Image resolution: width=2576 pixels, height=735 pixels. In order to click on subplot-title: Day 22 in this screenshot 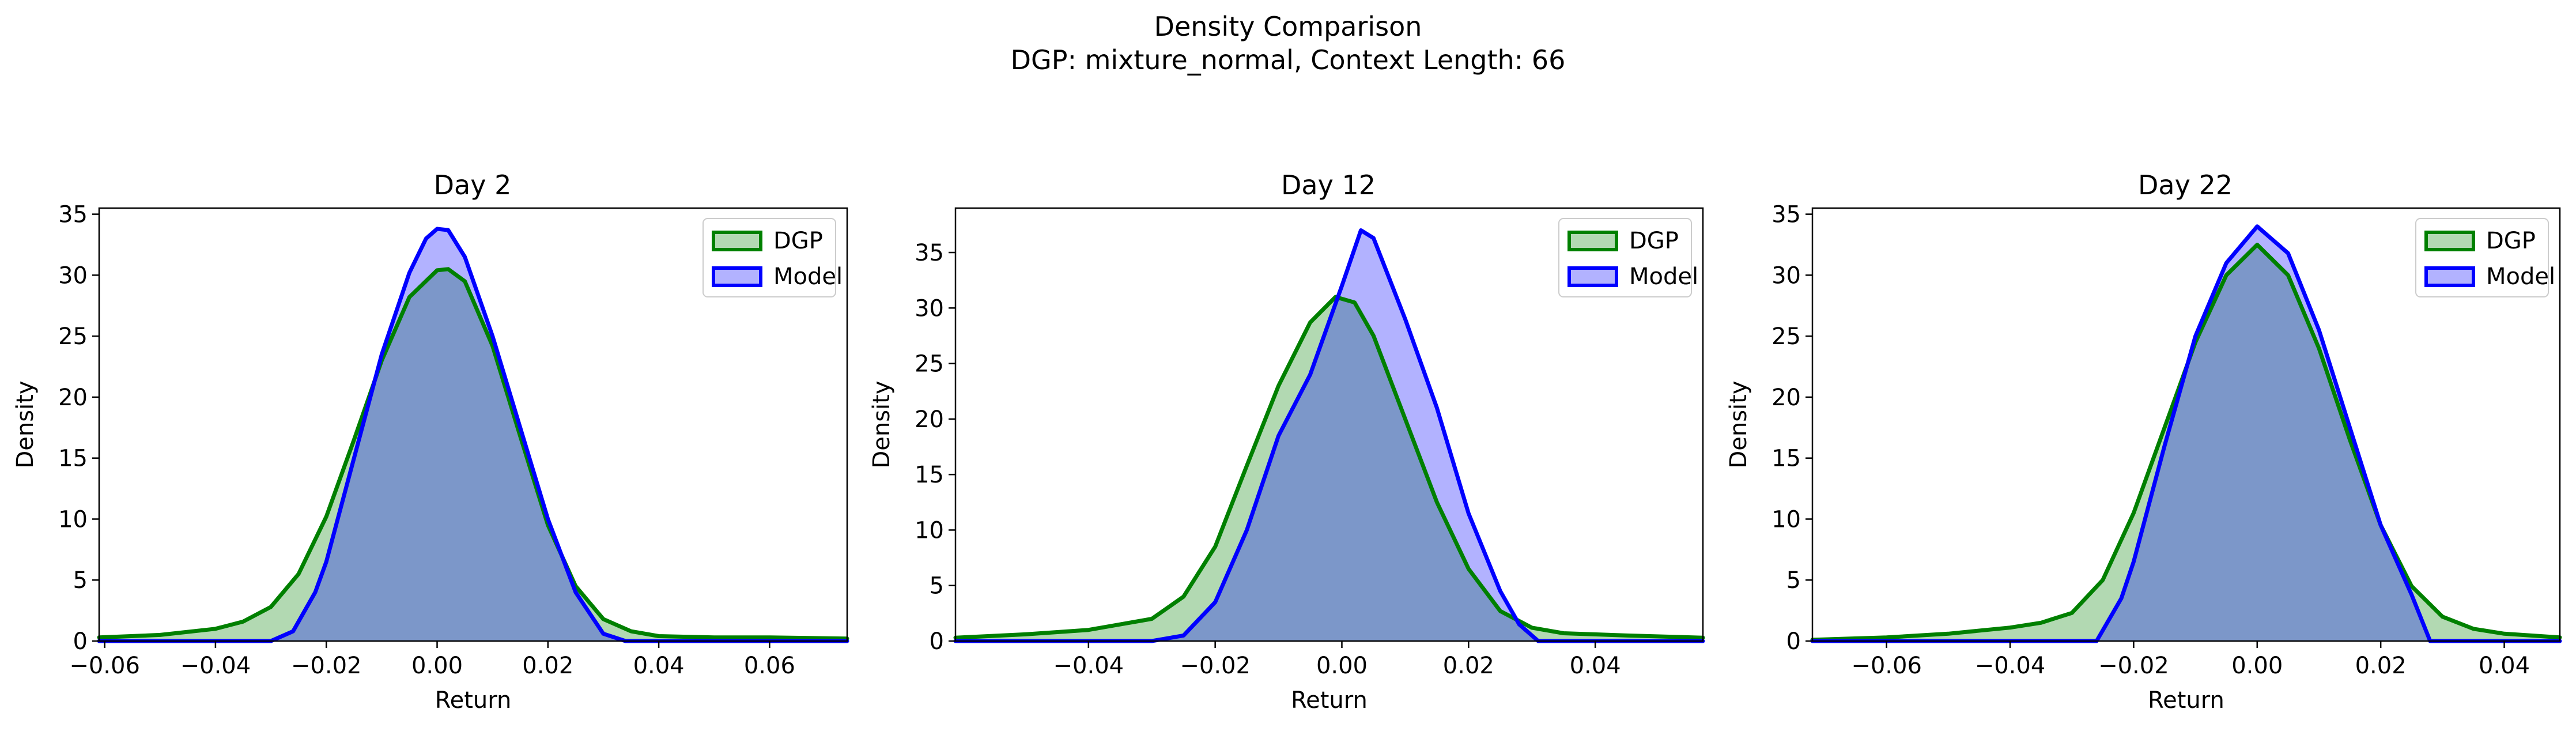, I will do `click(2185, 185)`.